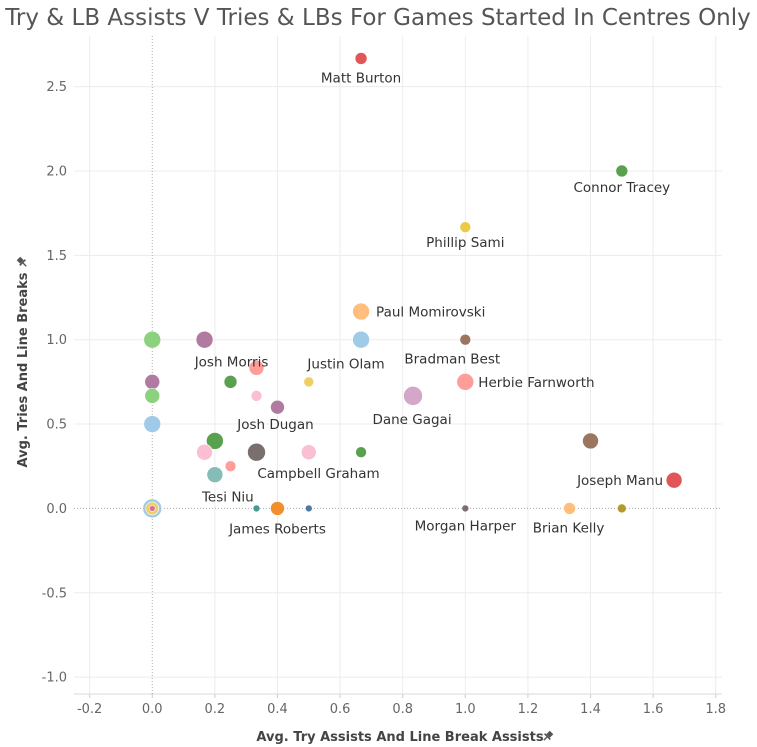 This screenshot has width=757, height=747. Describe the element at coordinates (277, 709) in the screenshot. I see `x-tick-label: 0.4` at that location.